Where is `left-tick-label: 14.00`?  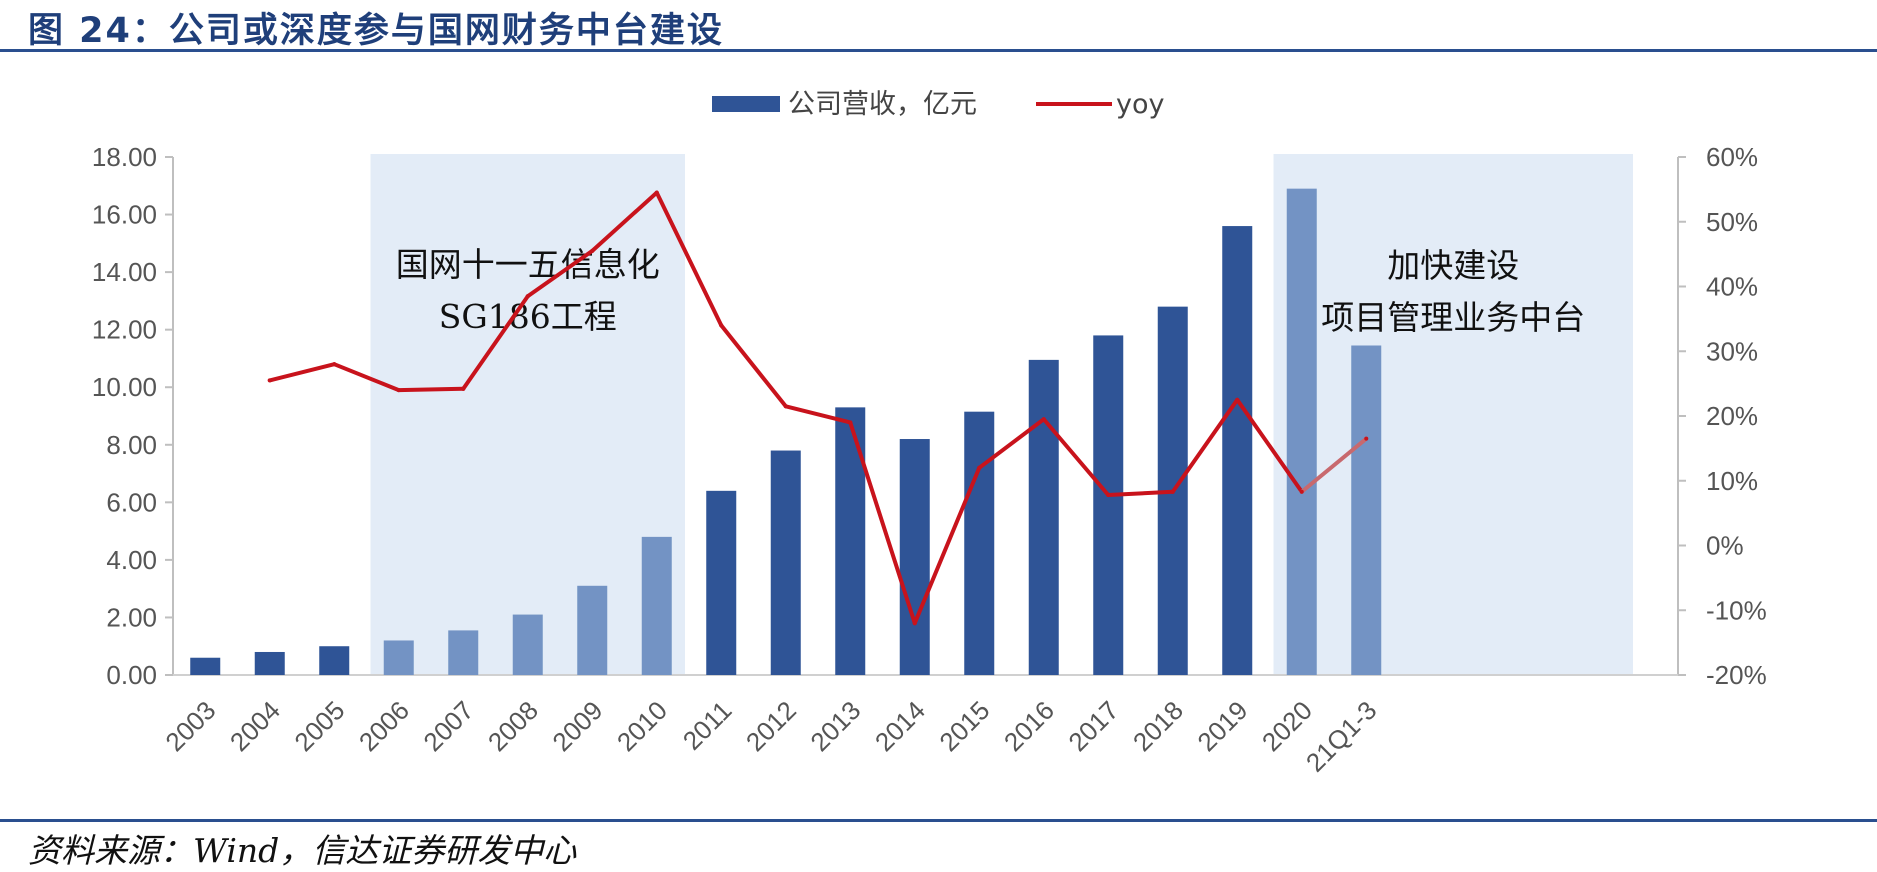 left-tick-label: 14.00 is located at coordinates (124, 272).